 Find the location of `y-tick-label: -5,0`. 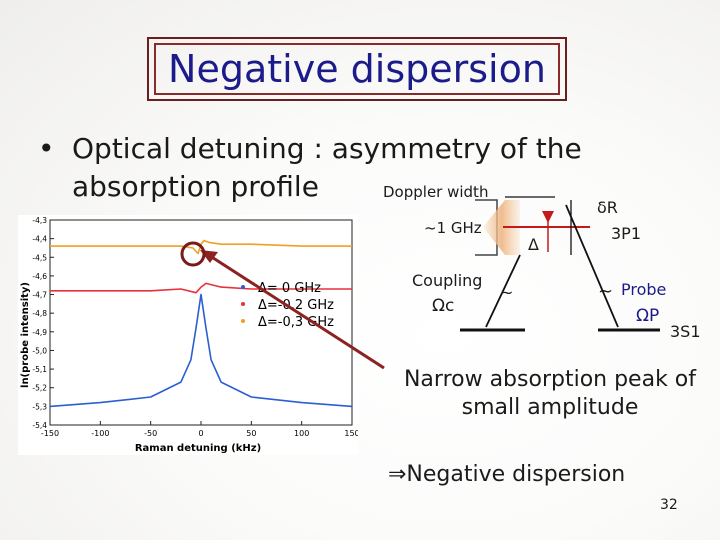

y-tick-label: -5,0 is located at coordinates (39, 350).